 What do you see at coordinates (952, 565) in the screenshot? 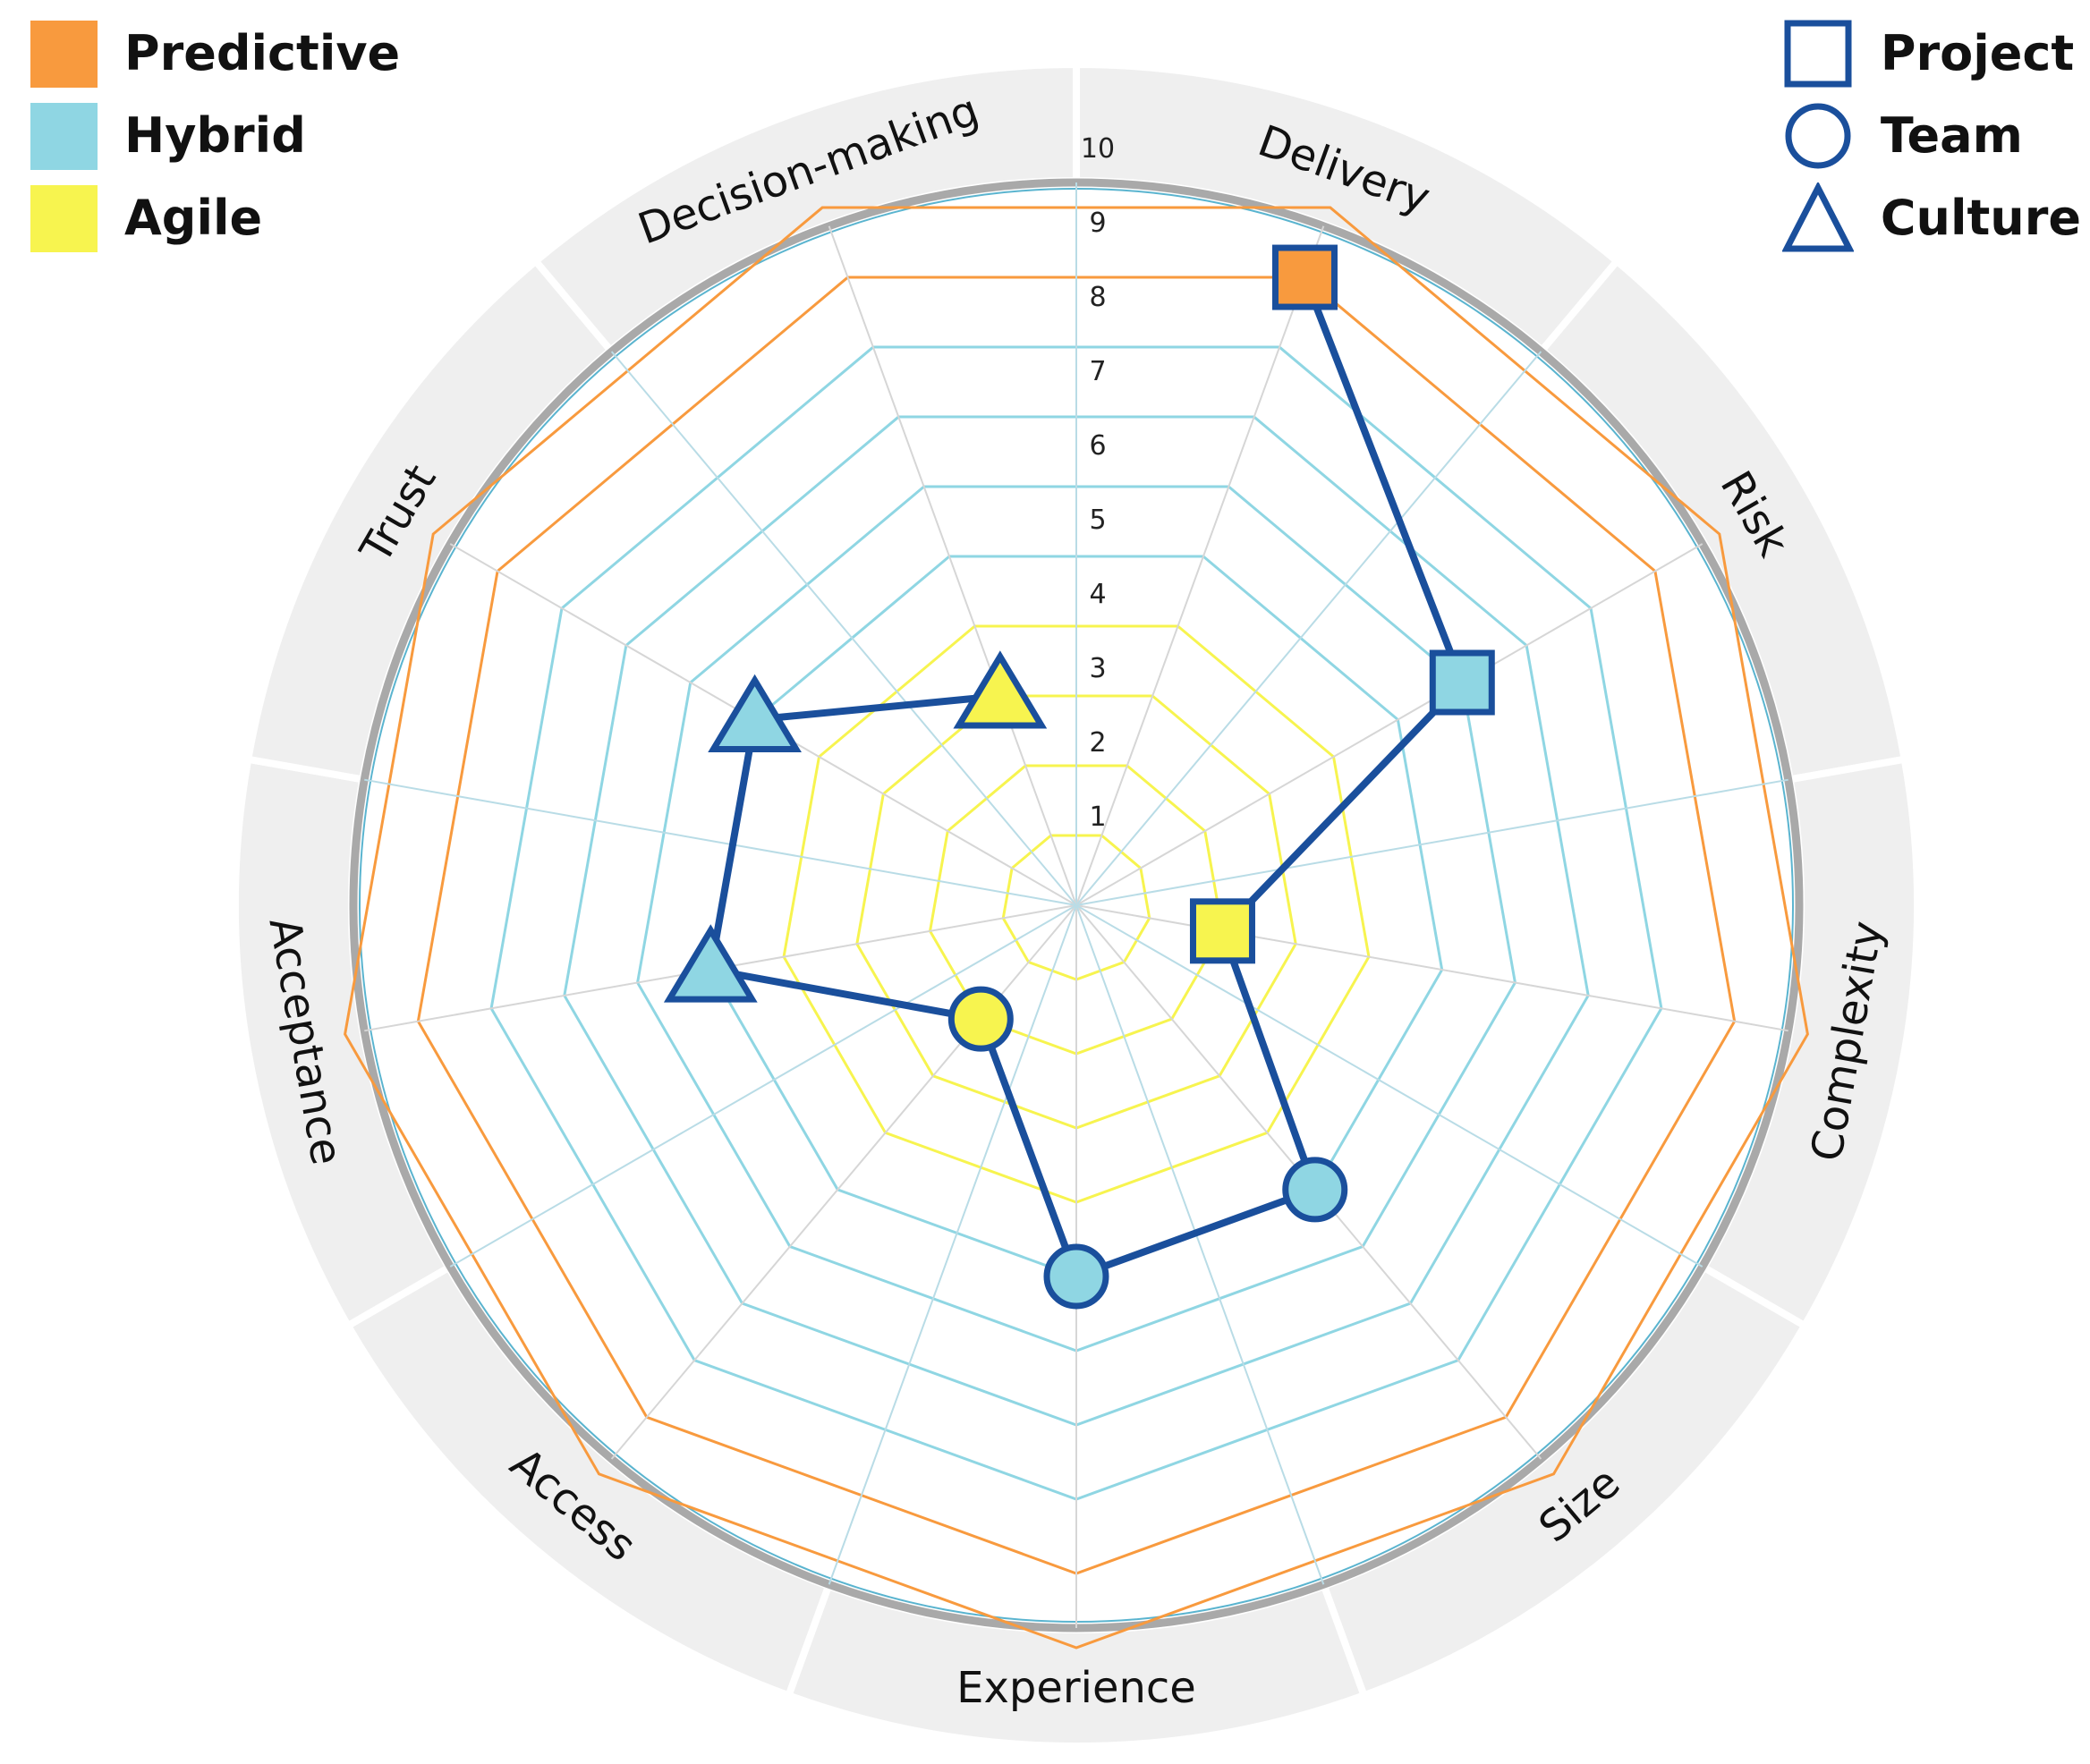
I see `spoke-decision-making` at bounding box center [952, 565].